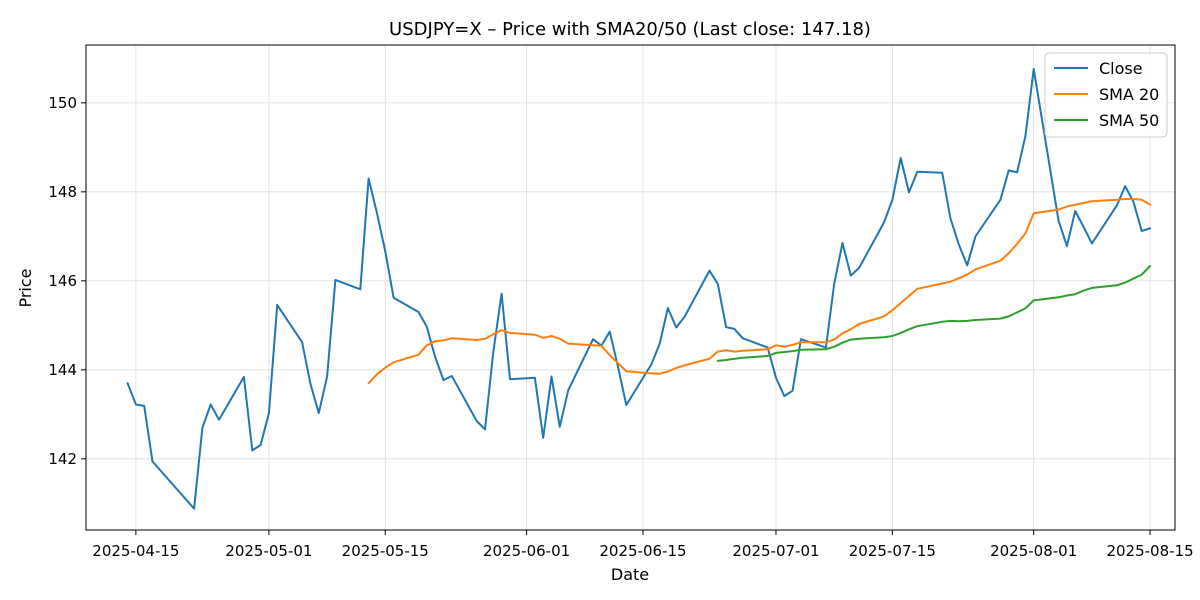 The height and width of the screenshot is (600, 1200). I want to click on y-tick-label: 150, so click(62, 103).